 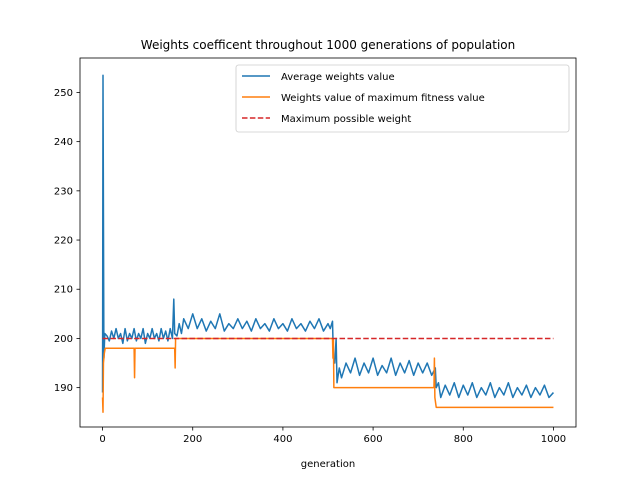 I want to click on x-tick-label: 0, so click(x=102, y=439).